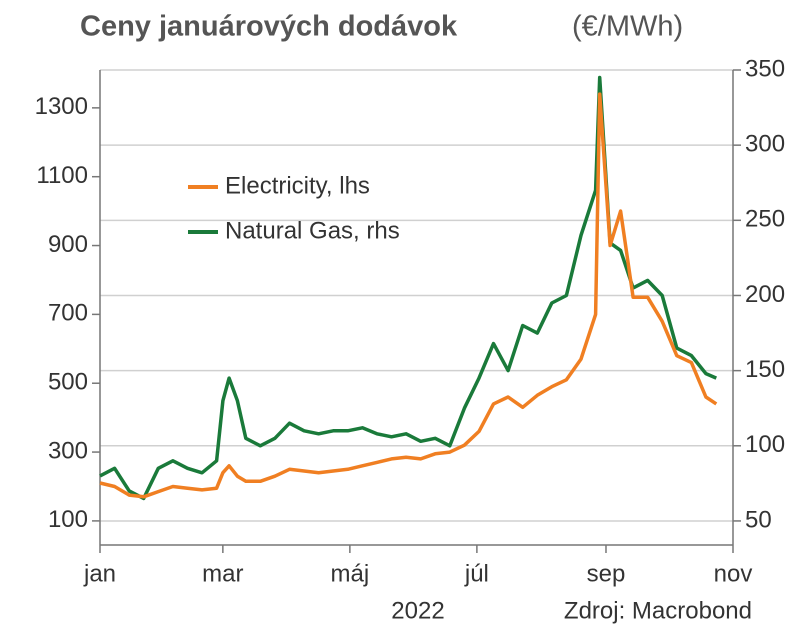  Describe the element at coordinates (606, 573) in the screenshot. I see `x-tick-label: sep` at that location.